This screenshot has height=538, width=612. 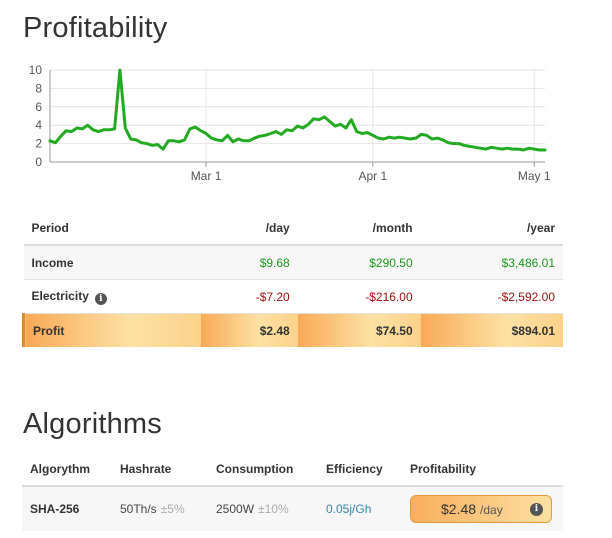 I want to click on electricity-row: Electricity i -$7.20 -$216.00 -$2,592.00, so click(x=293, y=296).